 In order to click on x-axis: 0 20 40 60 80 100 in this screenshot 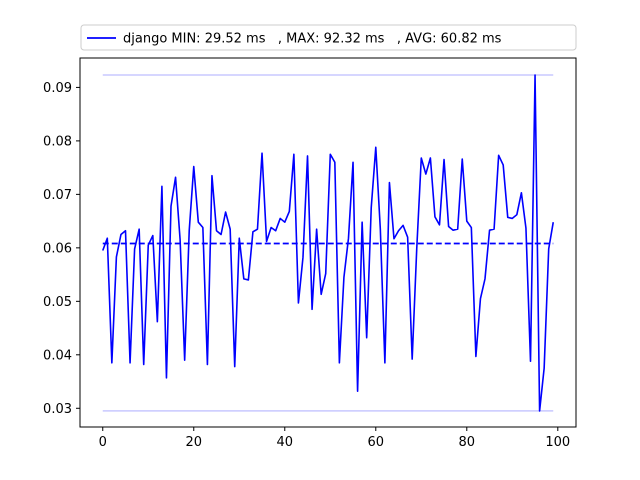, I will do `click(334, 438)`.